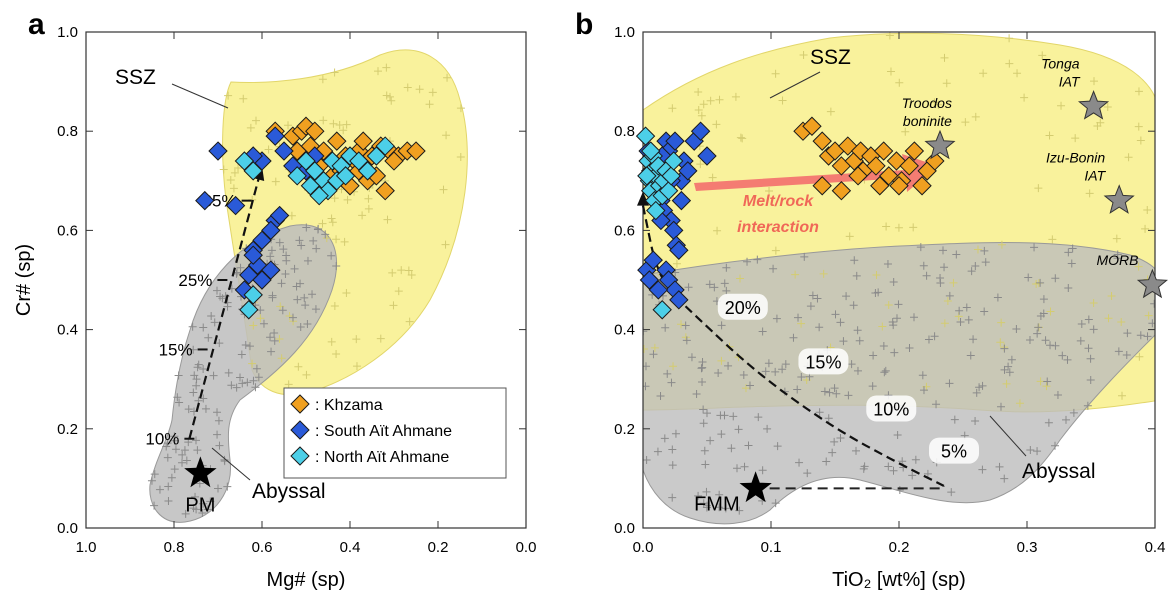 The height and width of the screenshot is (599, 1173). I want to click on melting-percent-label: 20%, so click(743, 308).